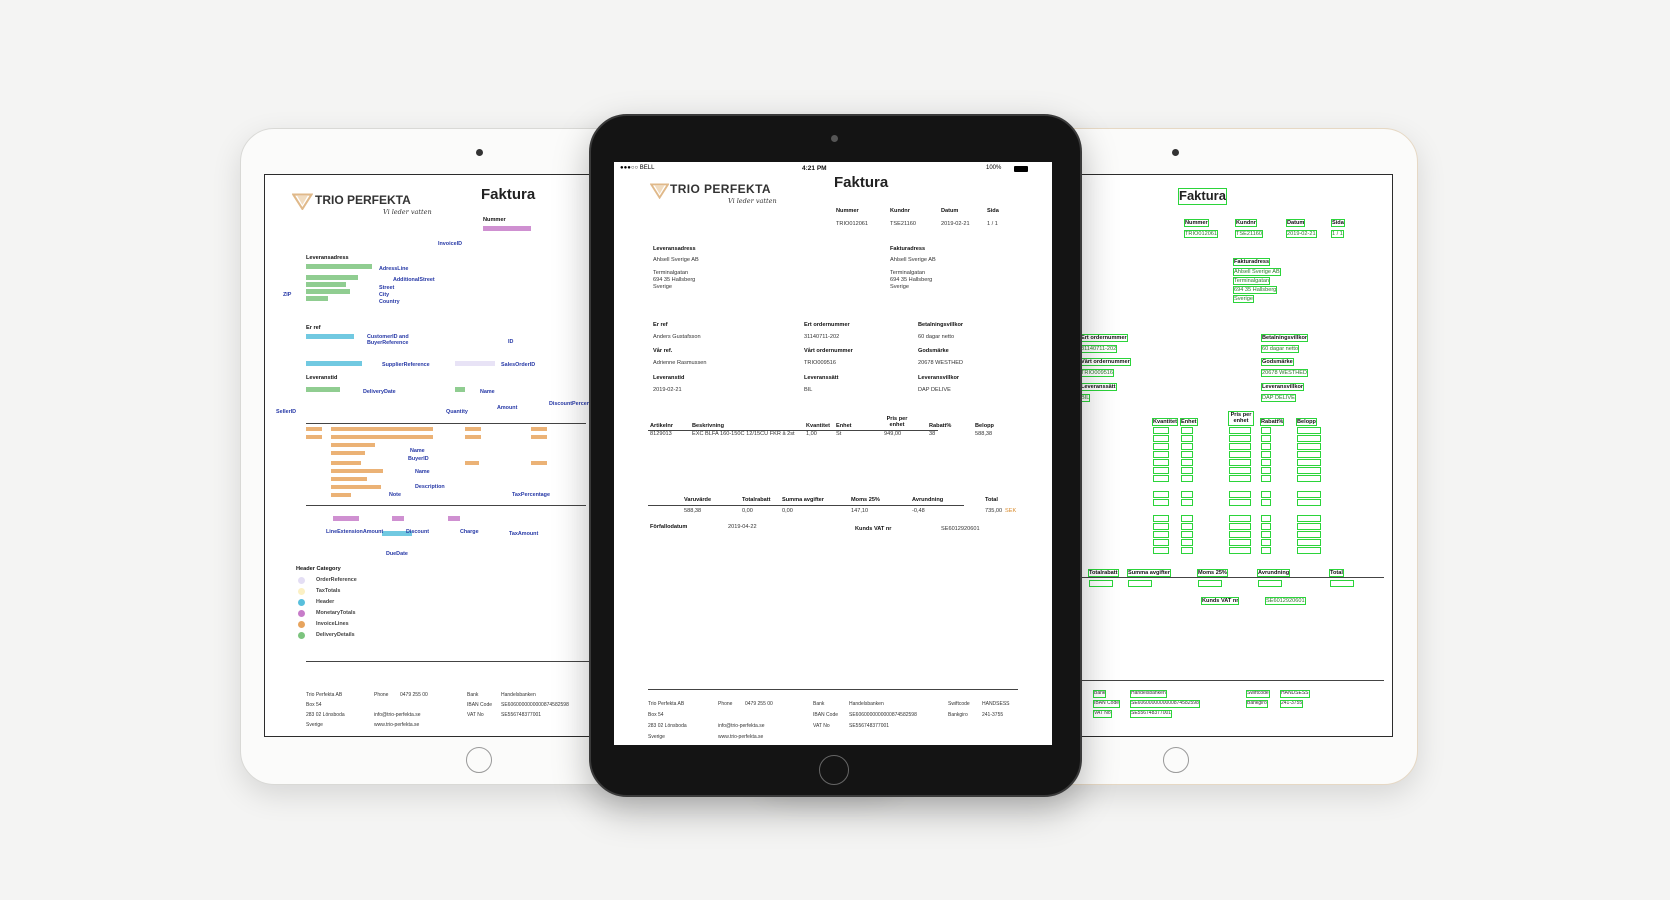 The image size is (1670, 900). I want to click on vat-label: Kunds VAT nr, so click(873, 529).